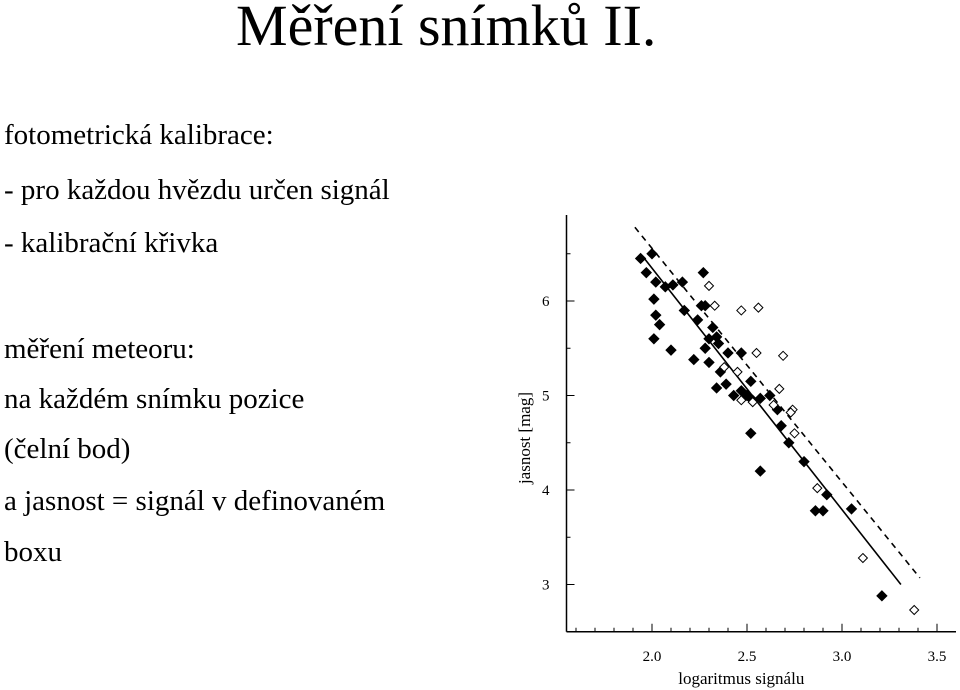 The image size is (960, 690). What do you see at coordinates (652, 657) in the screenshot?
I see `x-tick-label: 2.0` at bounding box center [652, 657].